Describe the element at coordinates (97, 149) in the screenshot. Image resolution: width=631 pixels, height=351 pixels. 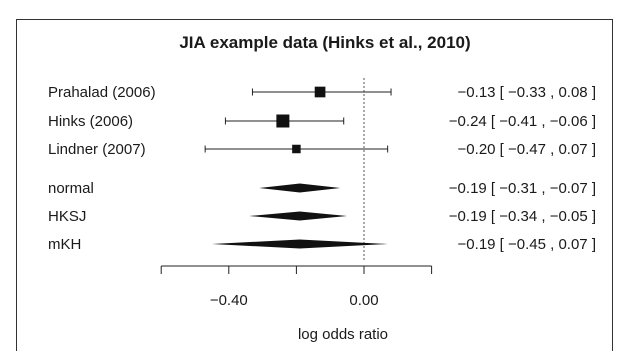
I see `study-label: Lindner (2007)` at that location.